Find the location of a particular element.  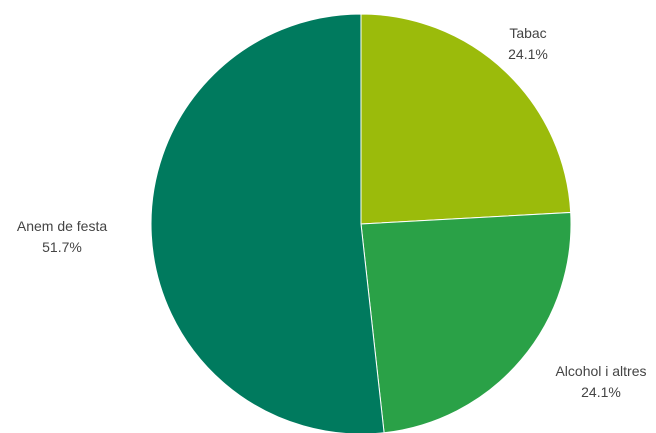

slice-label-name: Anem de festa is located at coordinates (62, 226).